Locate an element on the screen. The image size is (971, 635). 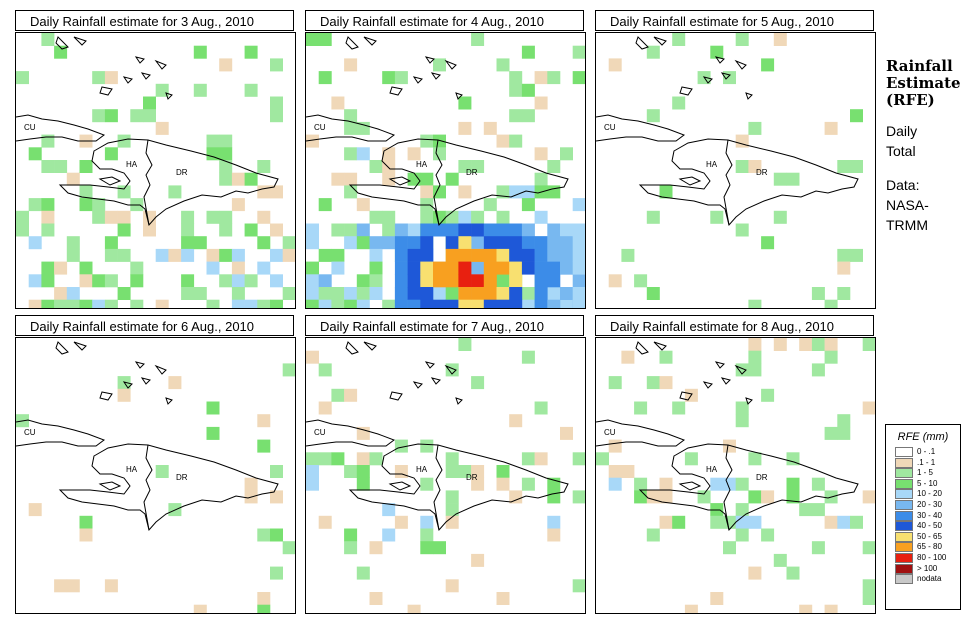
panel-title: Daily Rainfall estimate for 6 Aug., 2010 is located at coordinates (154, 325).